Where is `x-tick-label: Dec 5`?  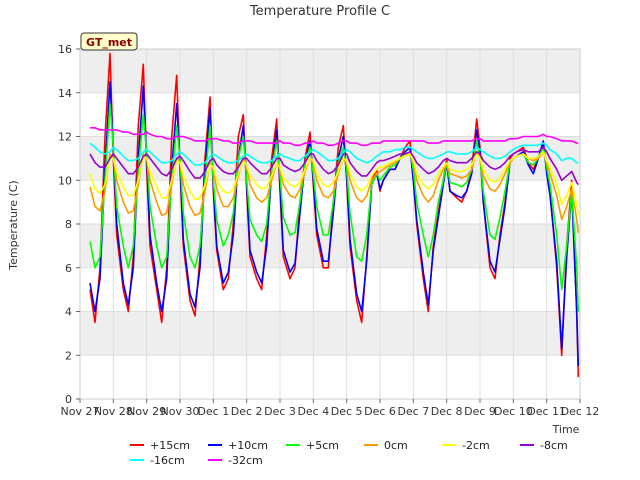 x-tick-label: Dec 5 is located at coordinates (347, 411).